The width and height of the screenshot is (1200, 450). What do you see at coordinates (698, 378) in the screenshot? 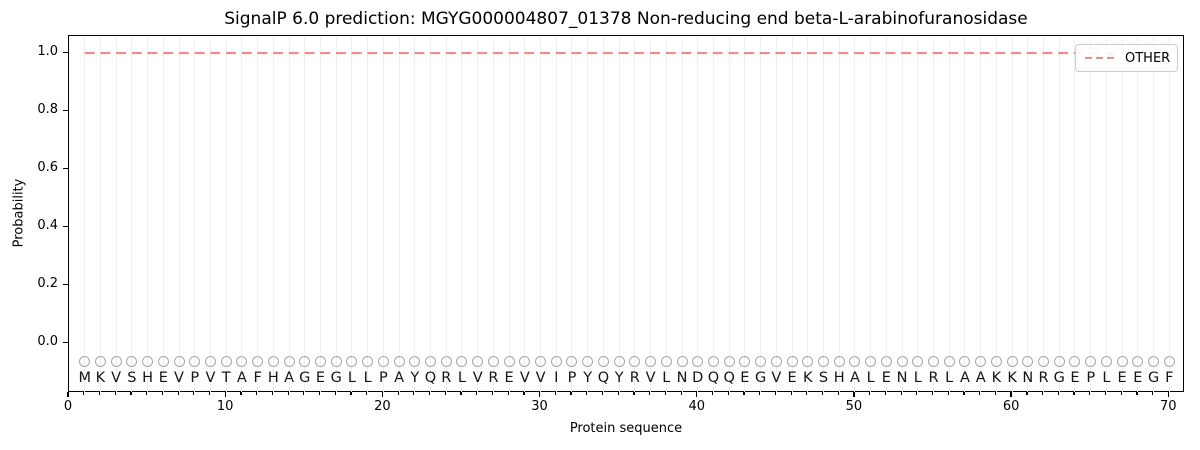
I see `residue-letter: D` at bounding box center [698, 378].